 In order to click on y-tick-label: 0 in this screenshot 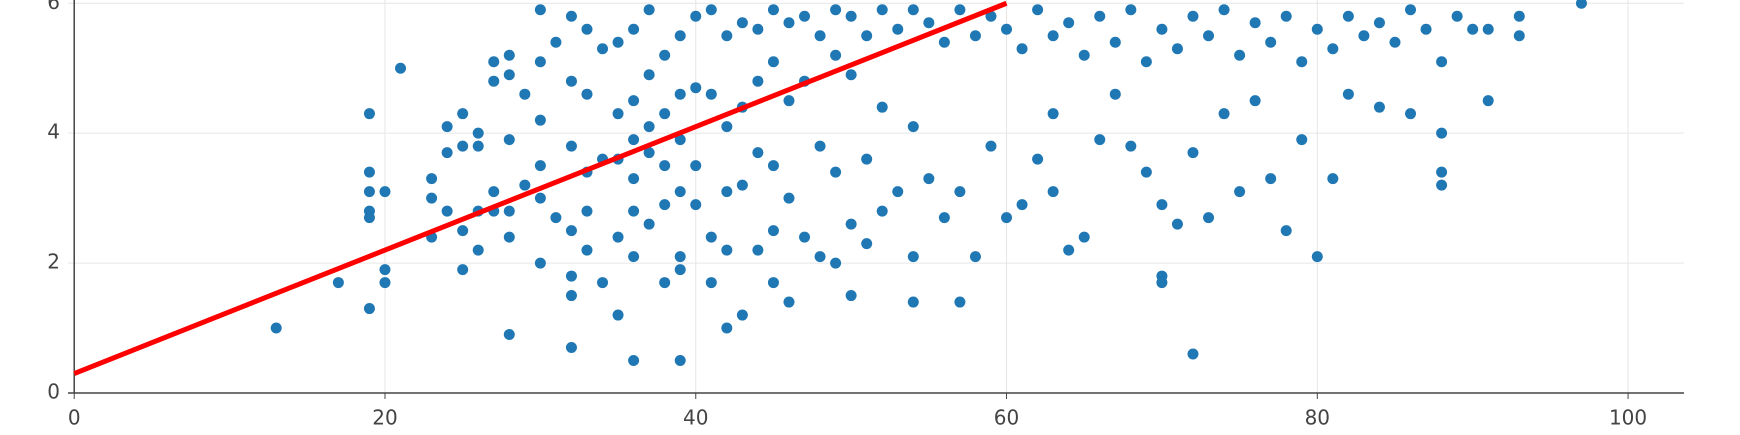, I will do `click(53, 392)`.